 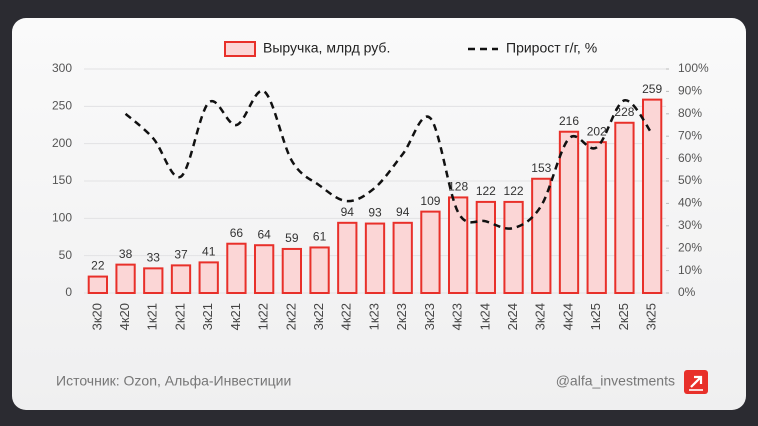 I want to click on value-label: 153, so click(x=541, y=168).